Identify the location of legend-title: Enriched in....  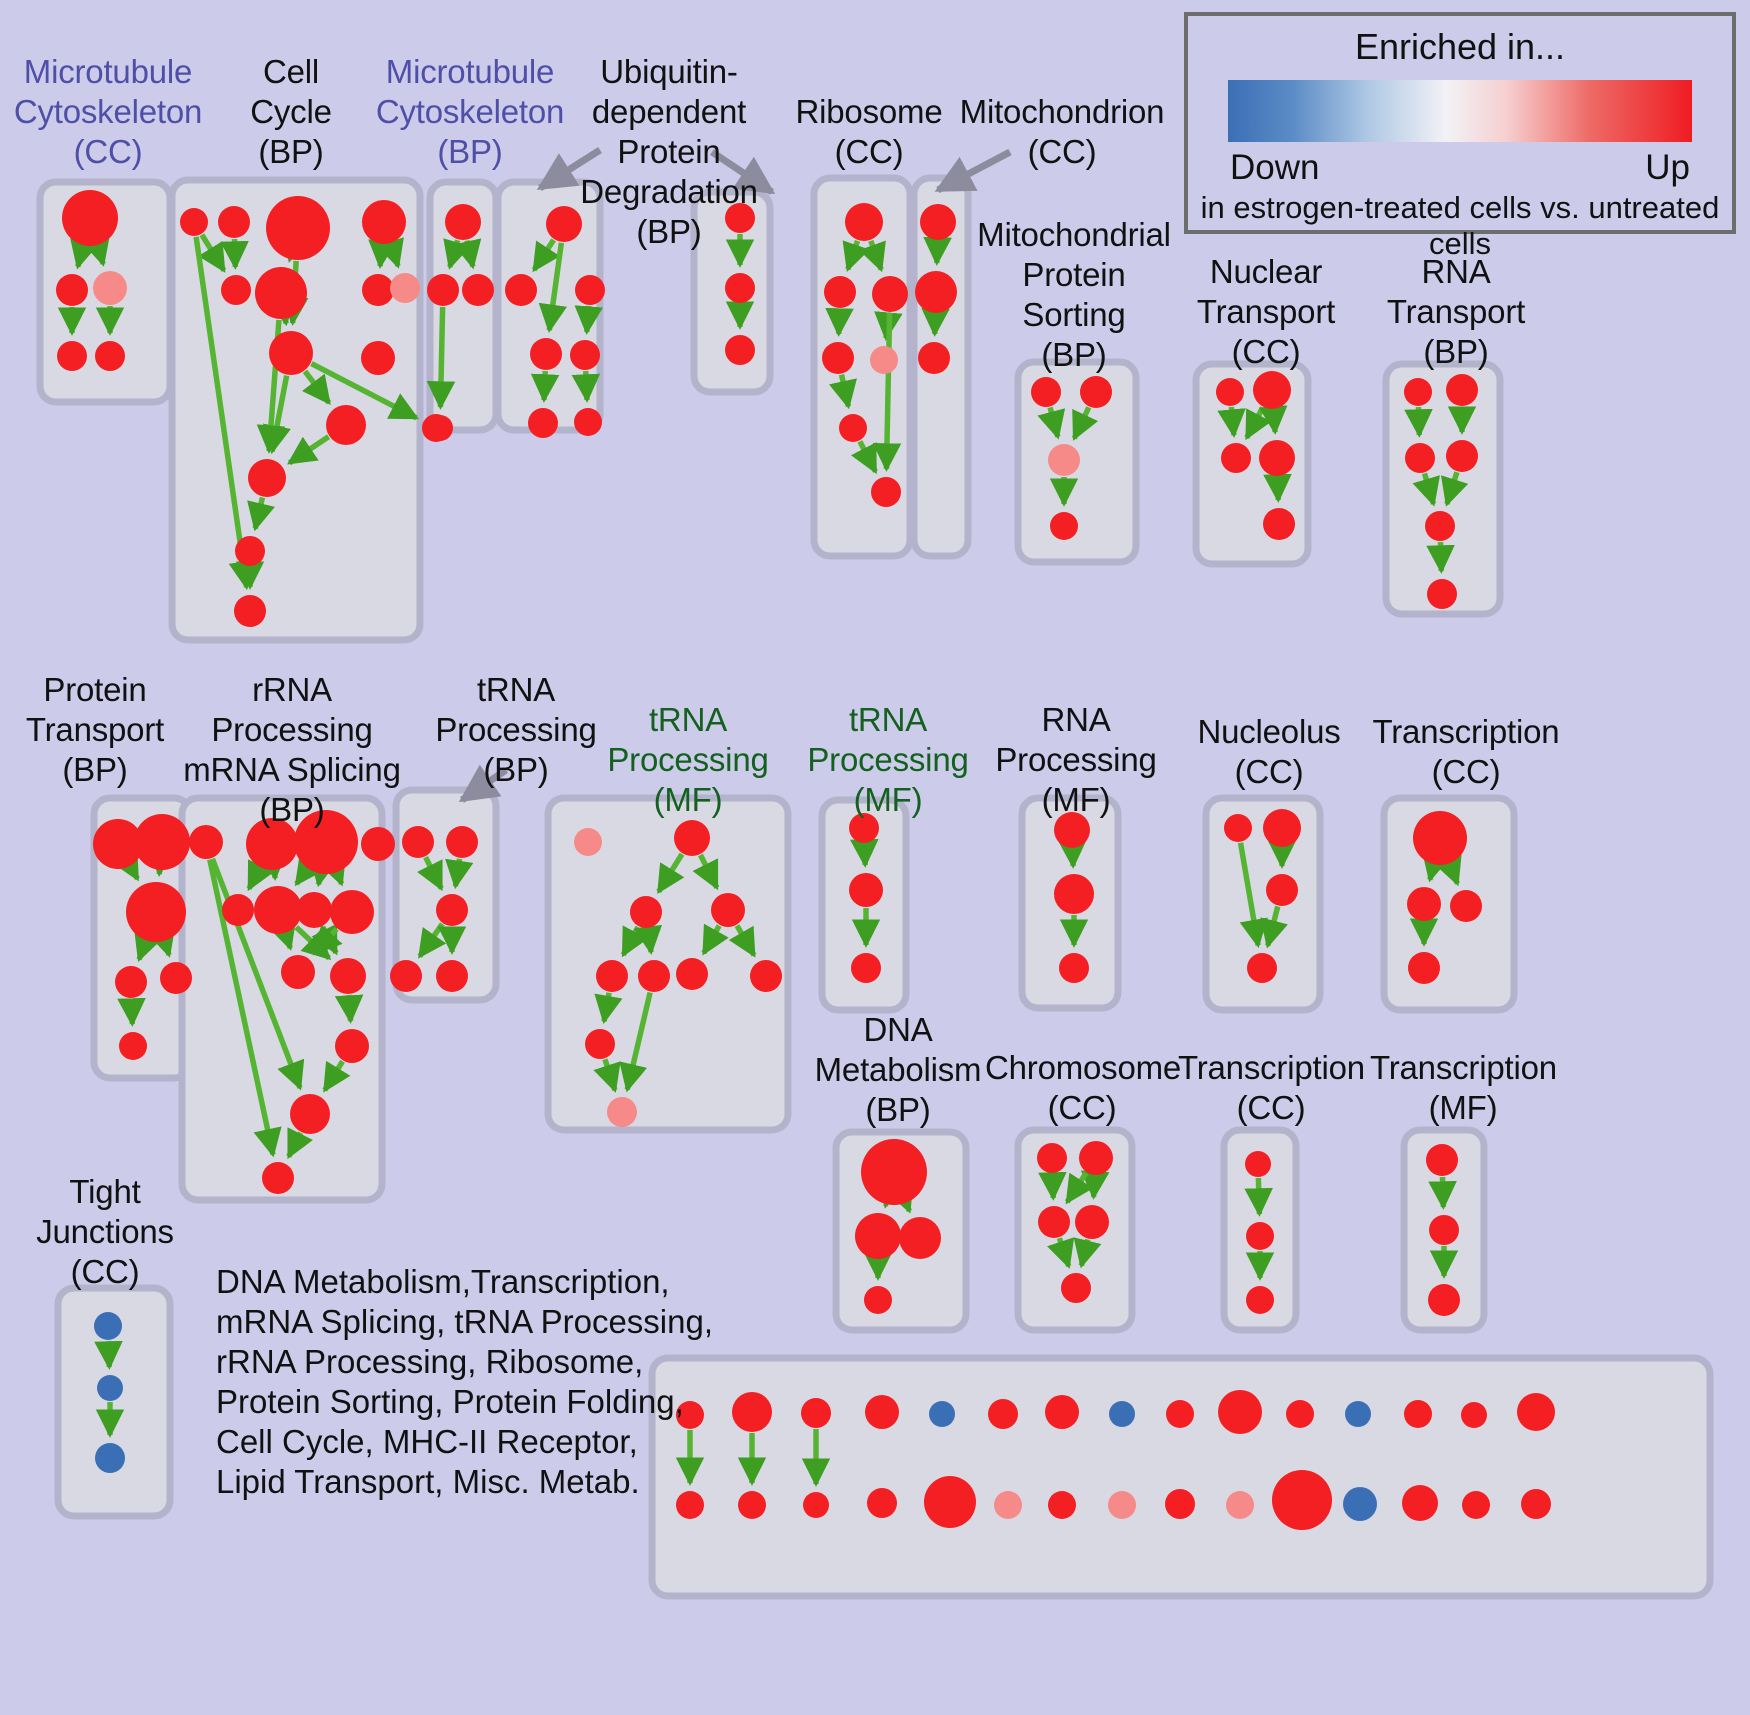
(1460, 46).